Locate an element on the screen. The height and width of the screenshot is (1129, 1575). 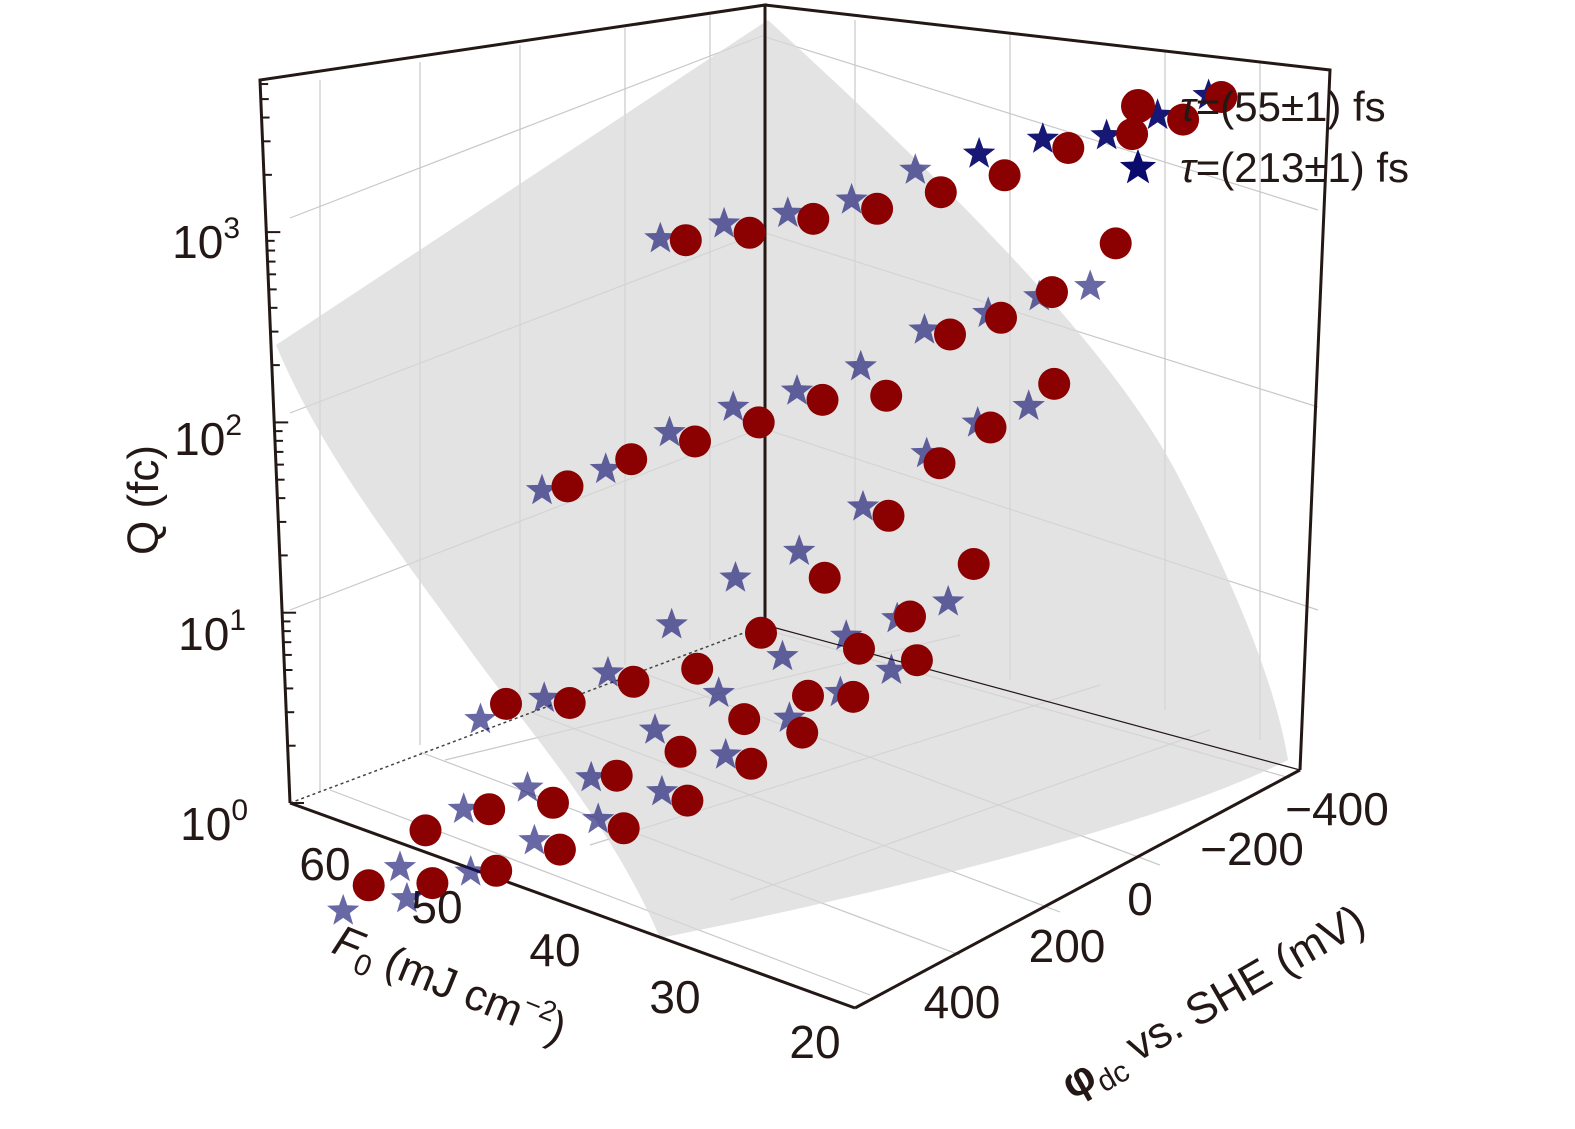
z-tick-label-1: 10¹ is located at coordinates (212, 632).